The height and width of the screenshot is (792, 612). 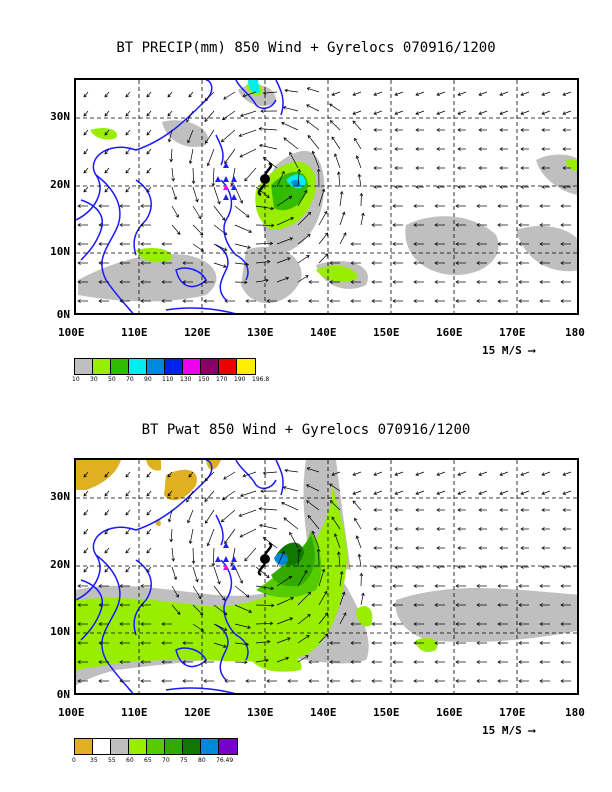 What do you see at coordinates (60, 496) in the screenshot?
I see `y-tick-30n: 30N` at bounding box center [60, 496].